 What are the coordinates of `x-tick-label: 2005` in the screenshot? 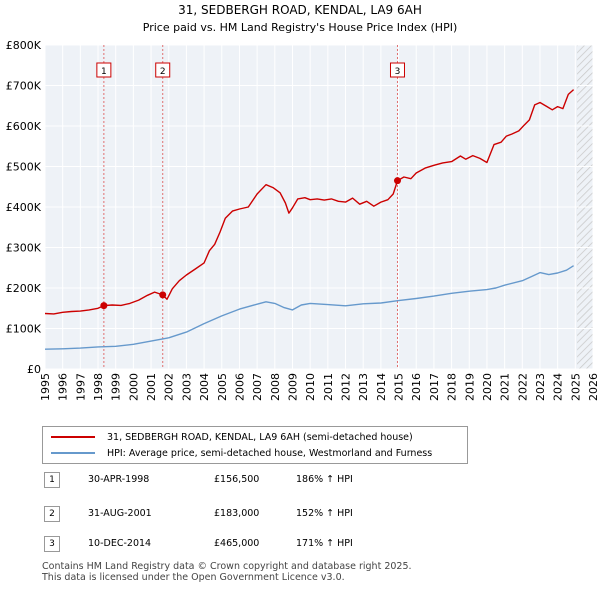 It's located at (222, 387).